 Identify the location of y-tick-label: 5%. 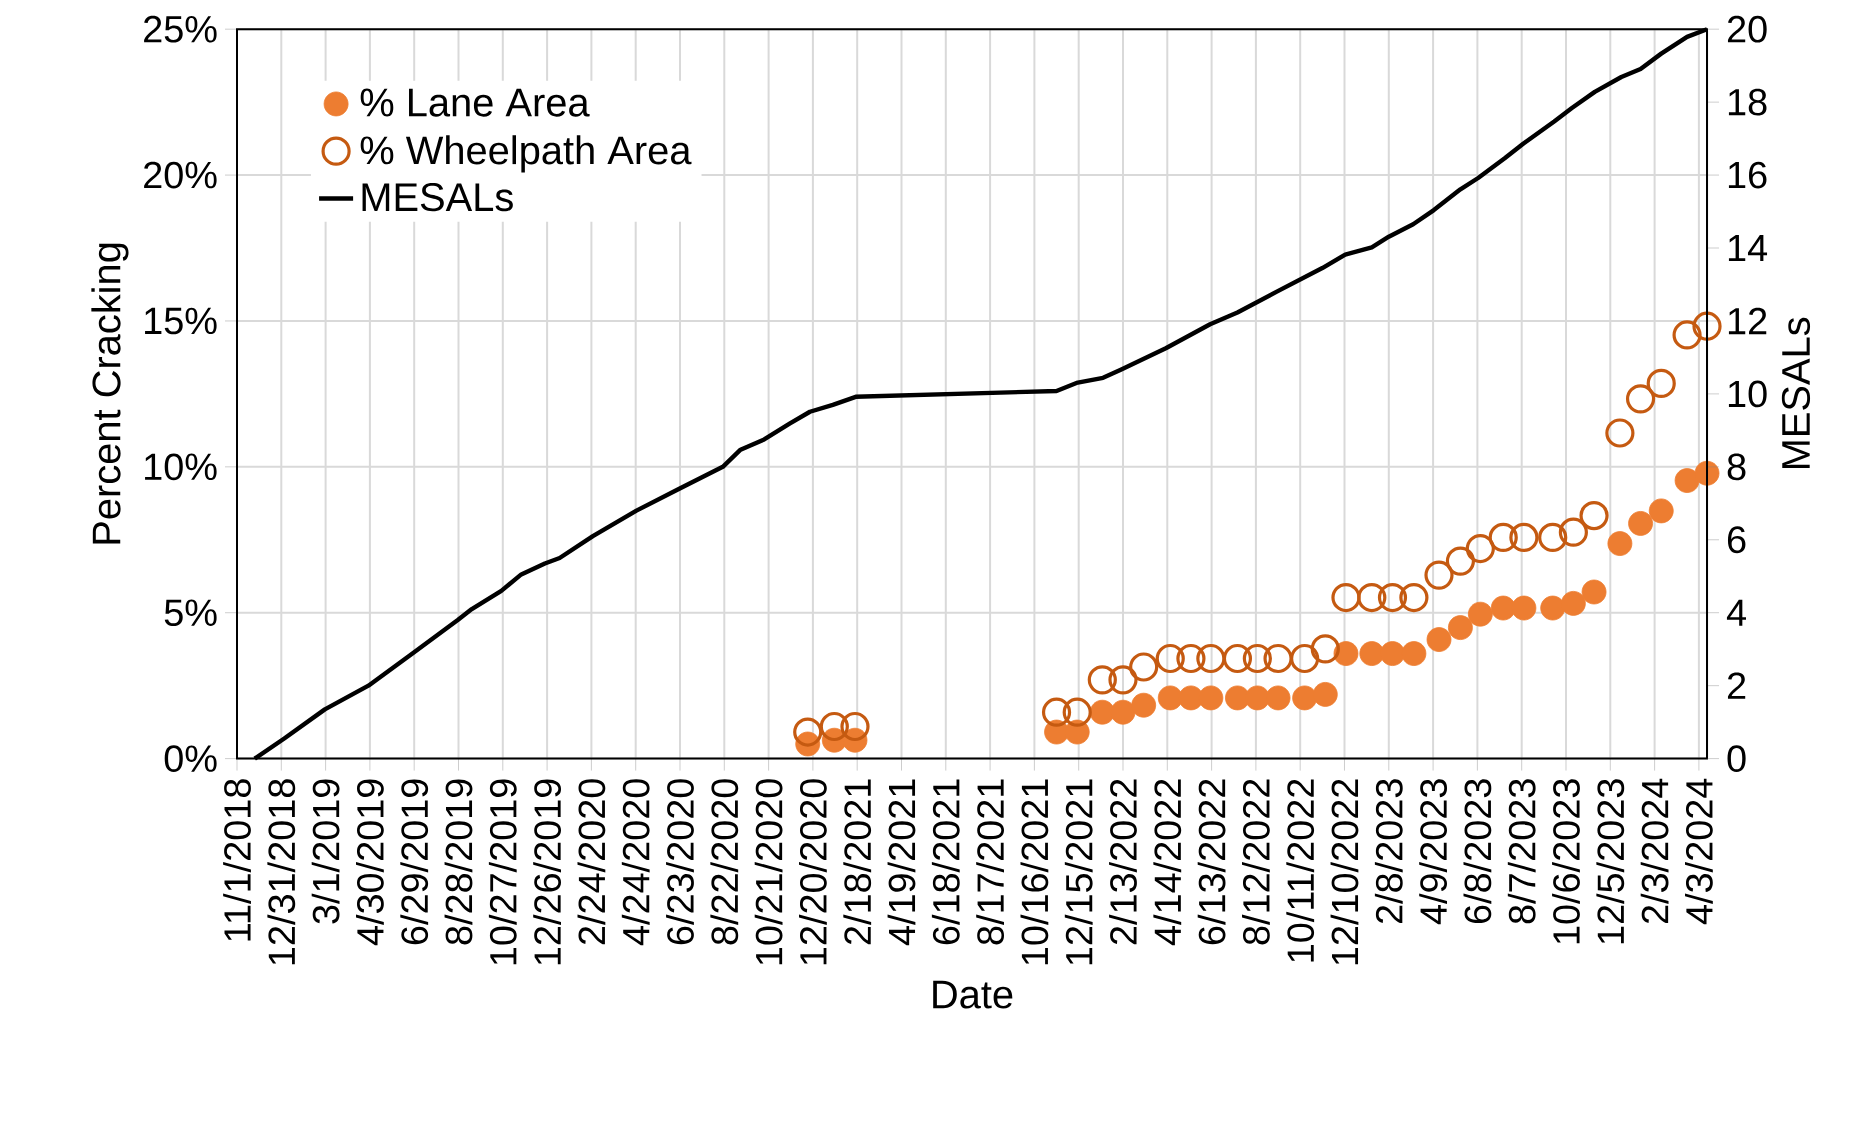
(190, 613).